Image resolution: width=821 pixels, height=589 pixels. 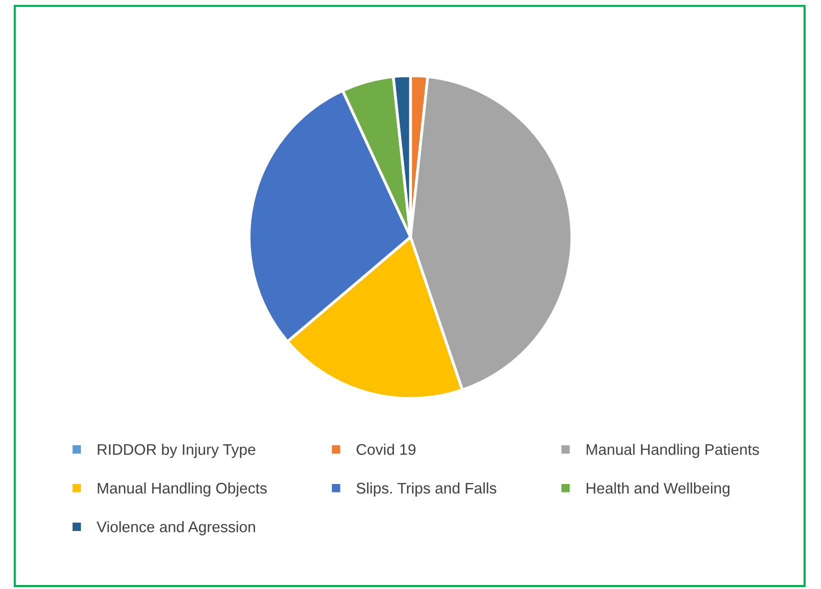 I want to click on legend-label: Covid 19, so click(x=386, y=449).